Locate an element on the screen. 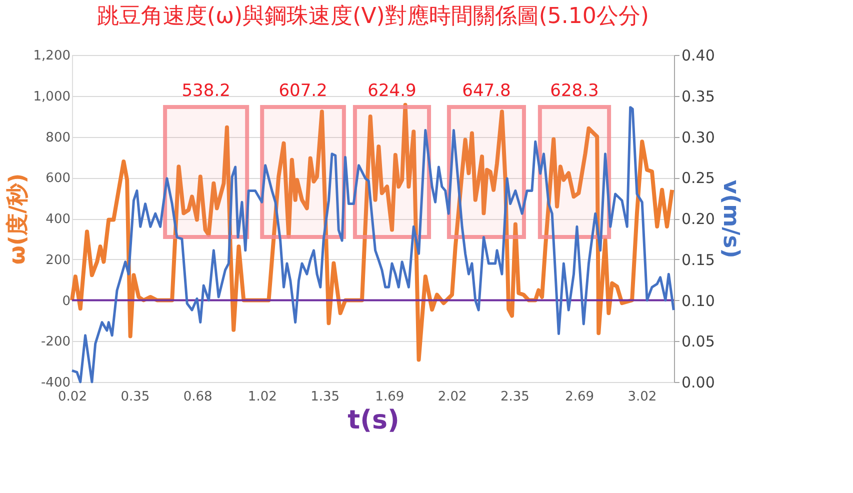  chart-title: 跳豆角速度(ω)與鋼珠速度(V)對應時間關係圖(5.10公分) is located at coordinates (373, 16).